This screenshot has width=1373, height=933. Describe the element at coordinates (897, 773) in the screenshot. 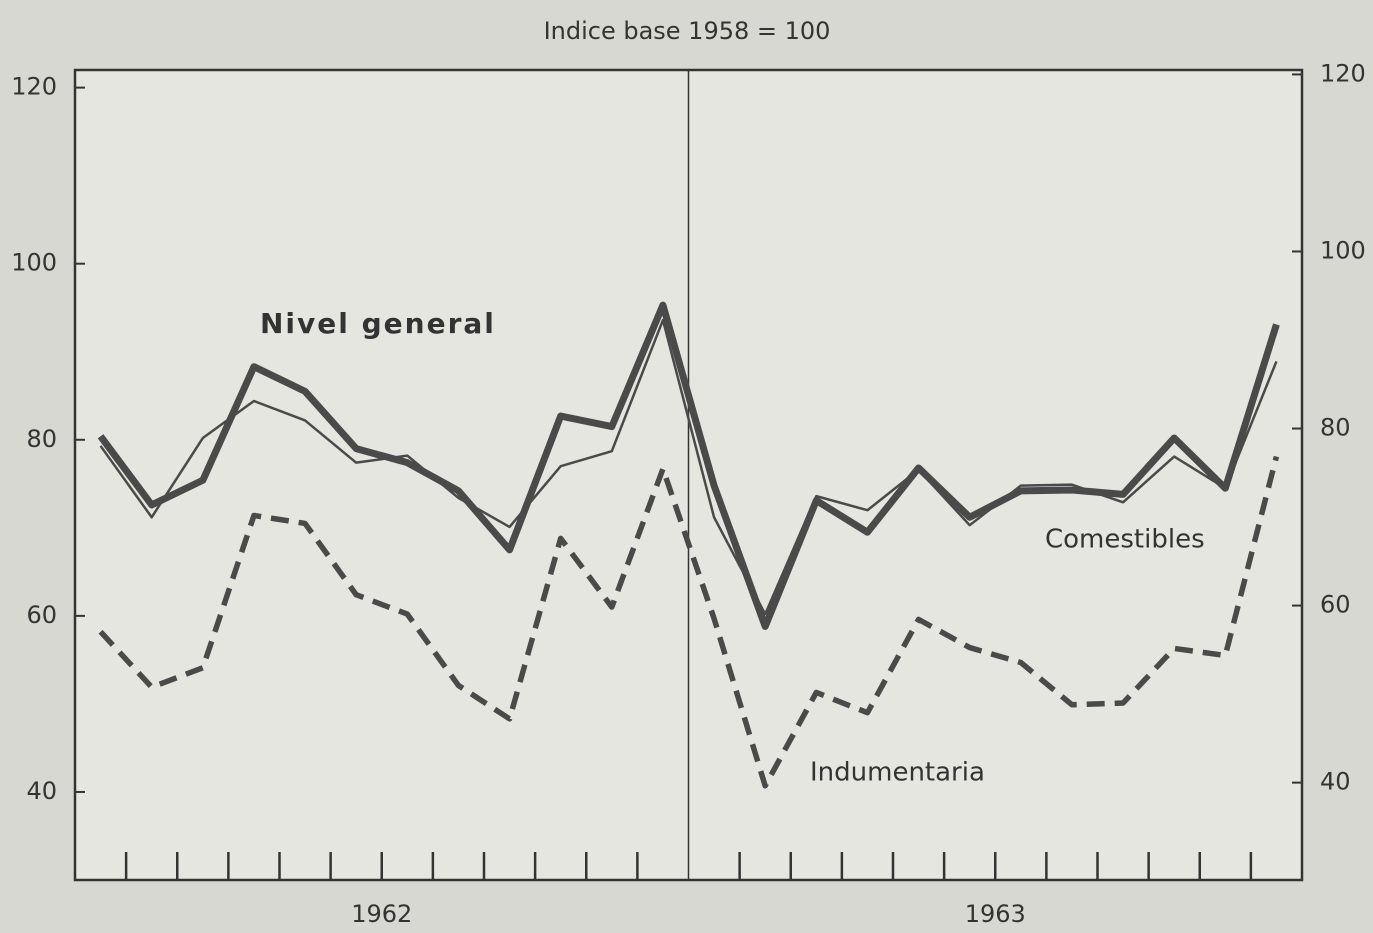

I see `series-label: Indumentaria` at that location.